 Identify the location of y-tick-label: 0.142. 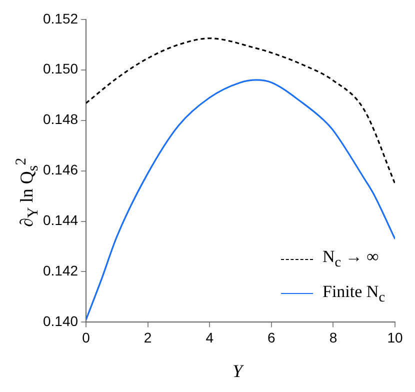
(60, 270).